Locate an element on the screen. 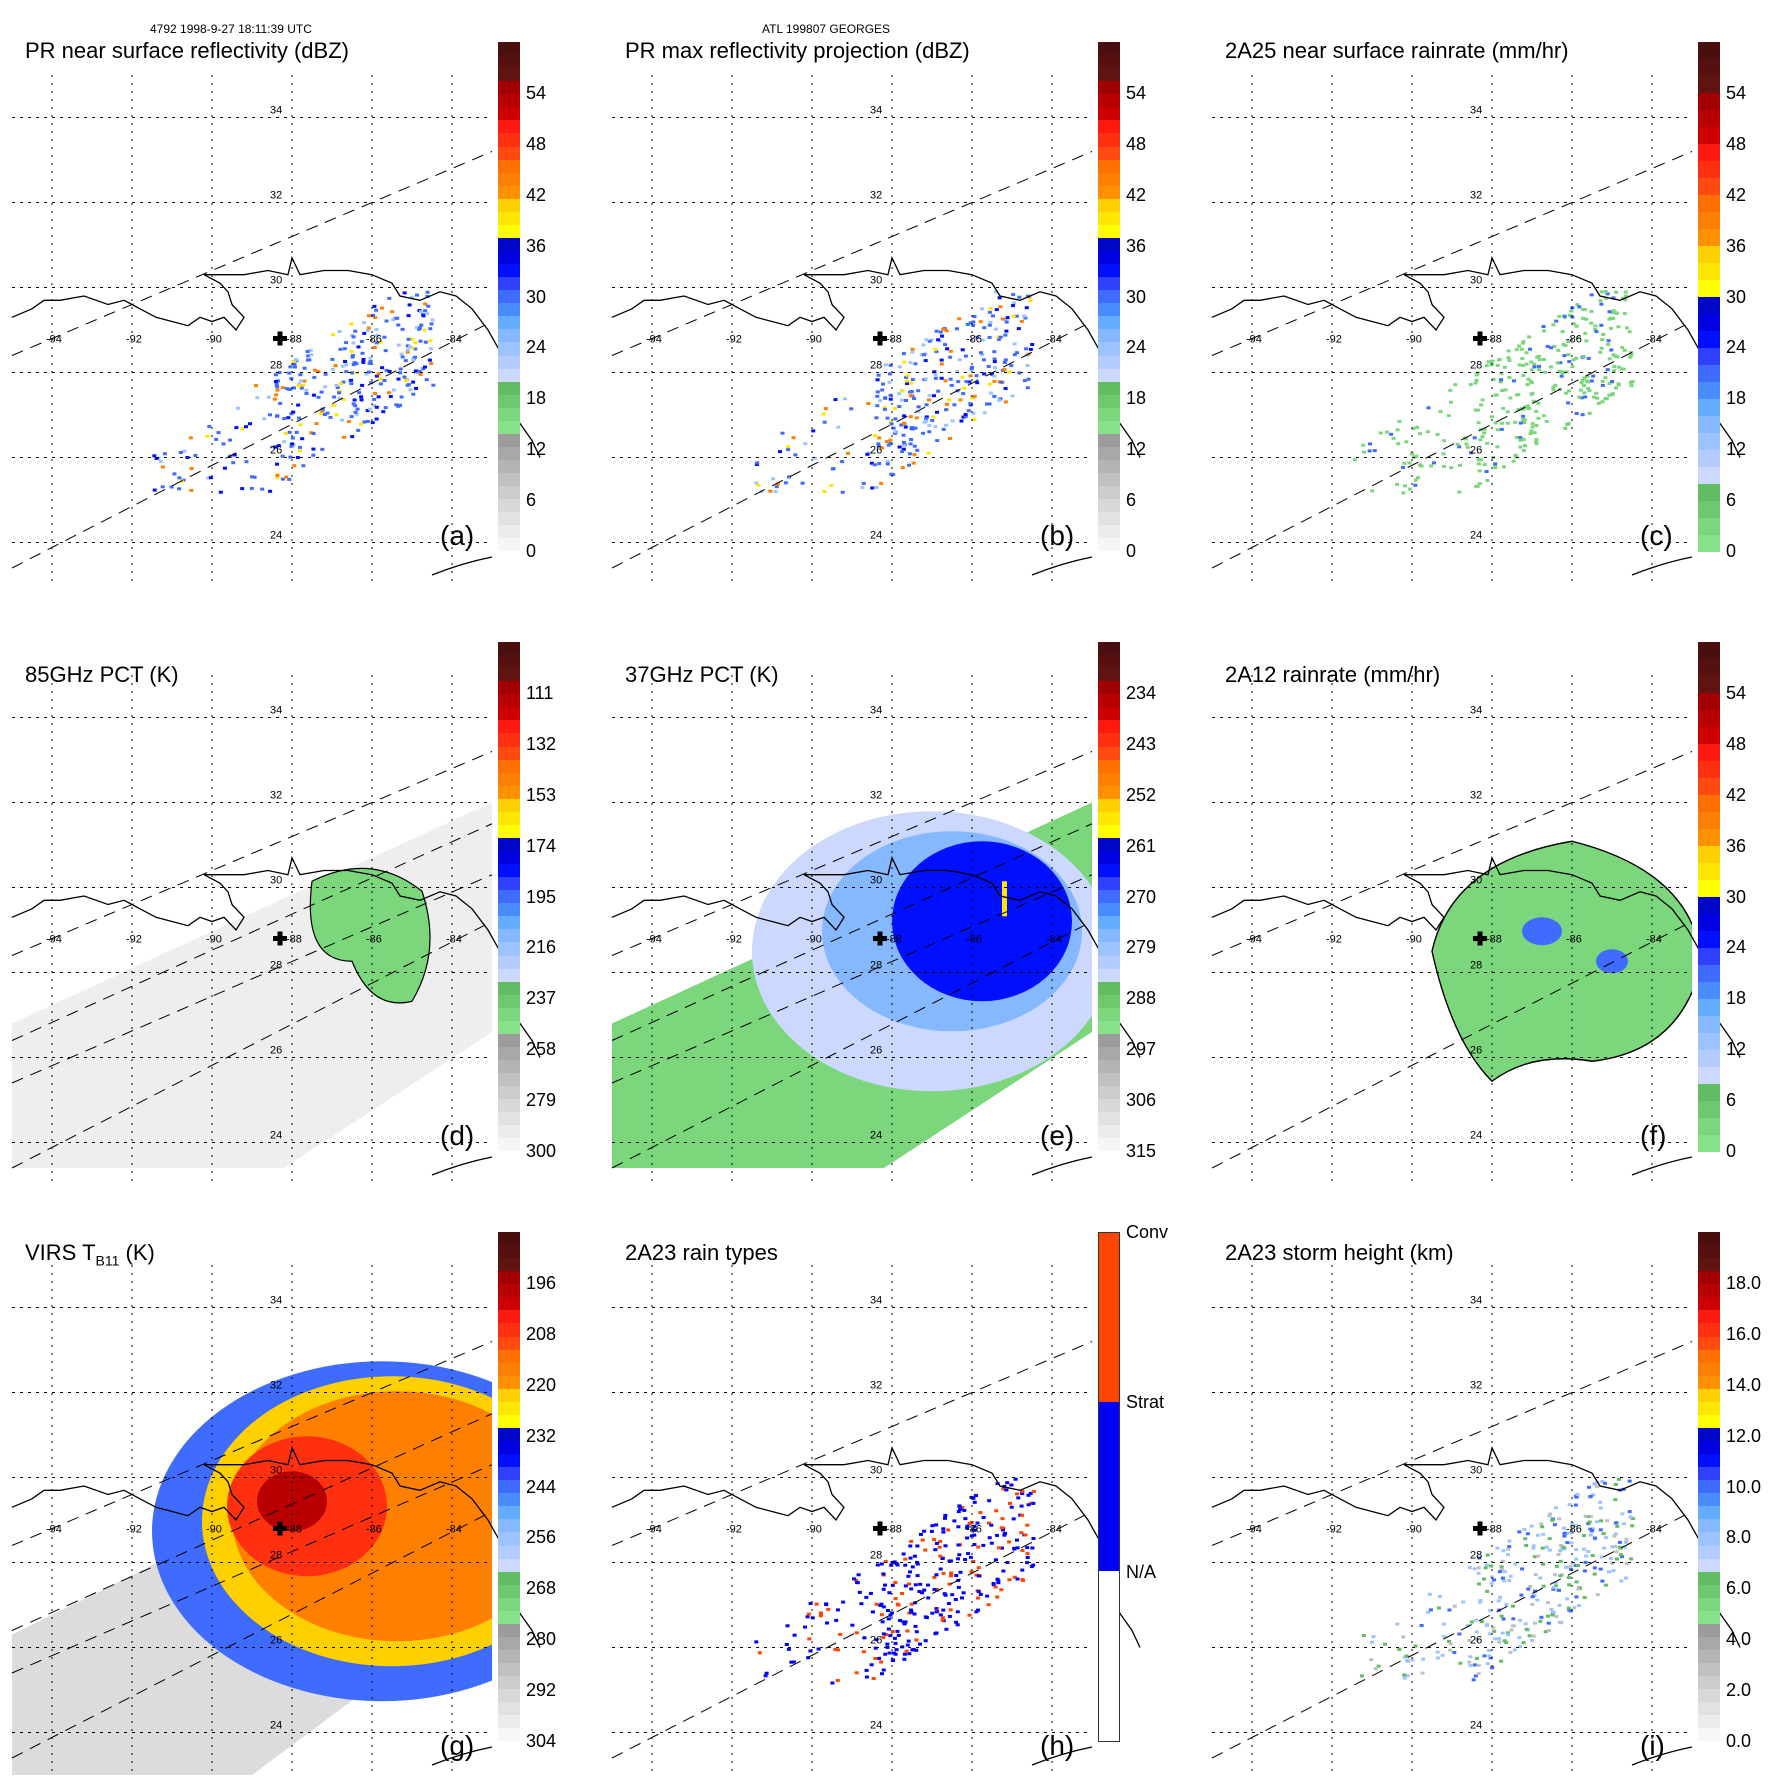 The width and height of the screenshot is (1771, 1780). lat-tick-label: 26 is located at coordinates (276, 1051).